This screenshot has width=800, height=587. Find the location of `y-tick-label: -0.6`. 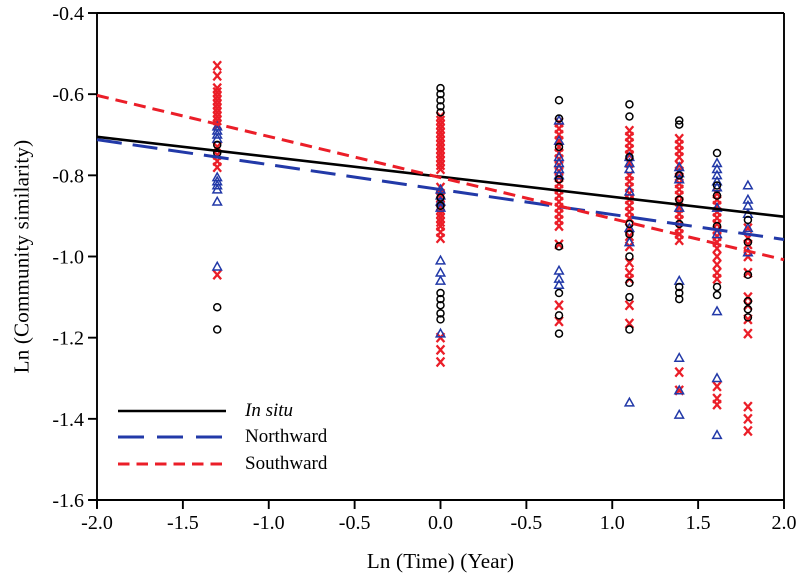

y-tick-label: -0.6 is located at coordinates (68, 95).